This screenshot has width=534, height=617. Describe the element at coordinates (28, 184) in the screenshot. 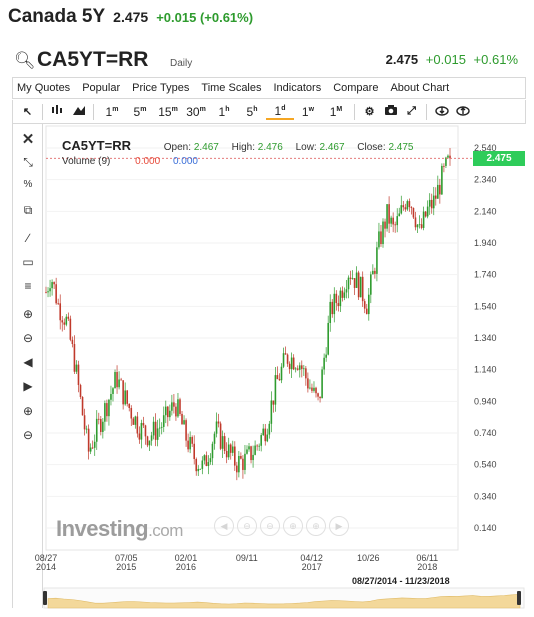

I see `fibonacci-icon: %` at that location.